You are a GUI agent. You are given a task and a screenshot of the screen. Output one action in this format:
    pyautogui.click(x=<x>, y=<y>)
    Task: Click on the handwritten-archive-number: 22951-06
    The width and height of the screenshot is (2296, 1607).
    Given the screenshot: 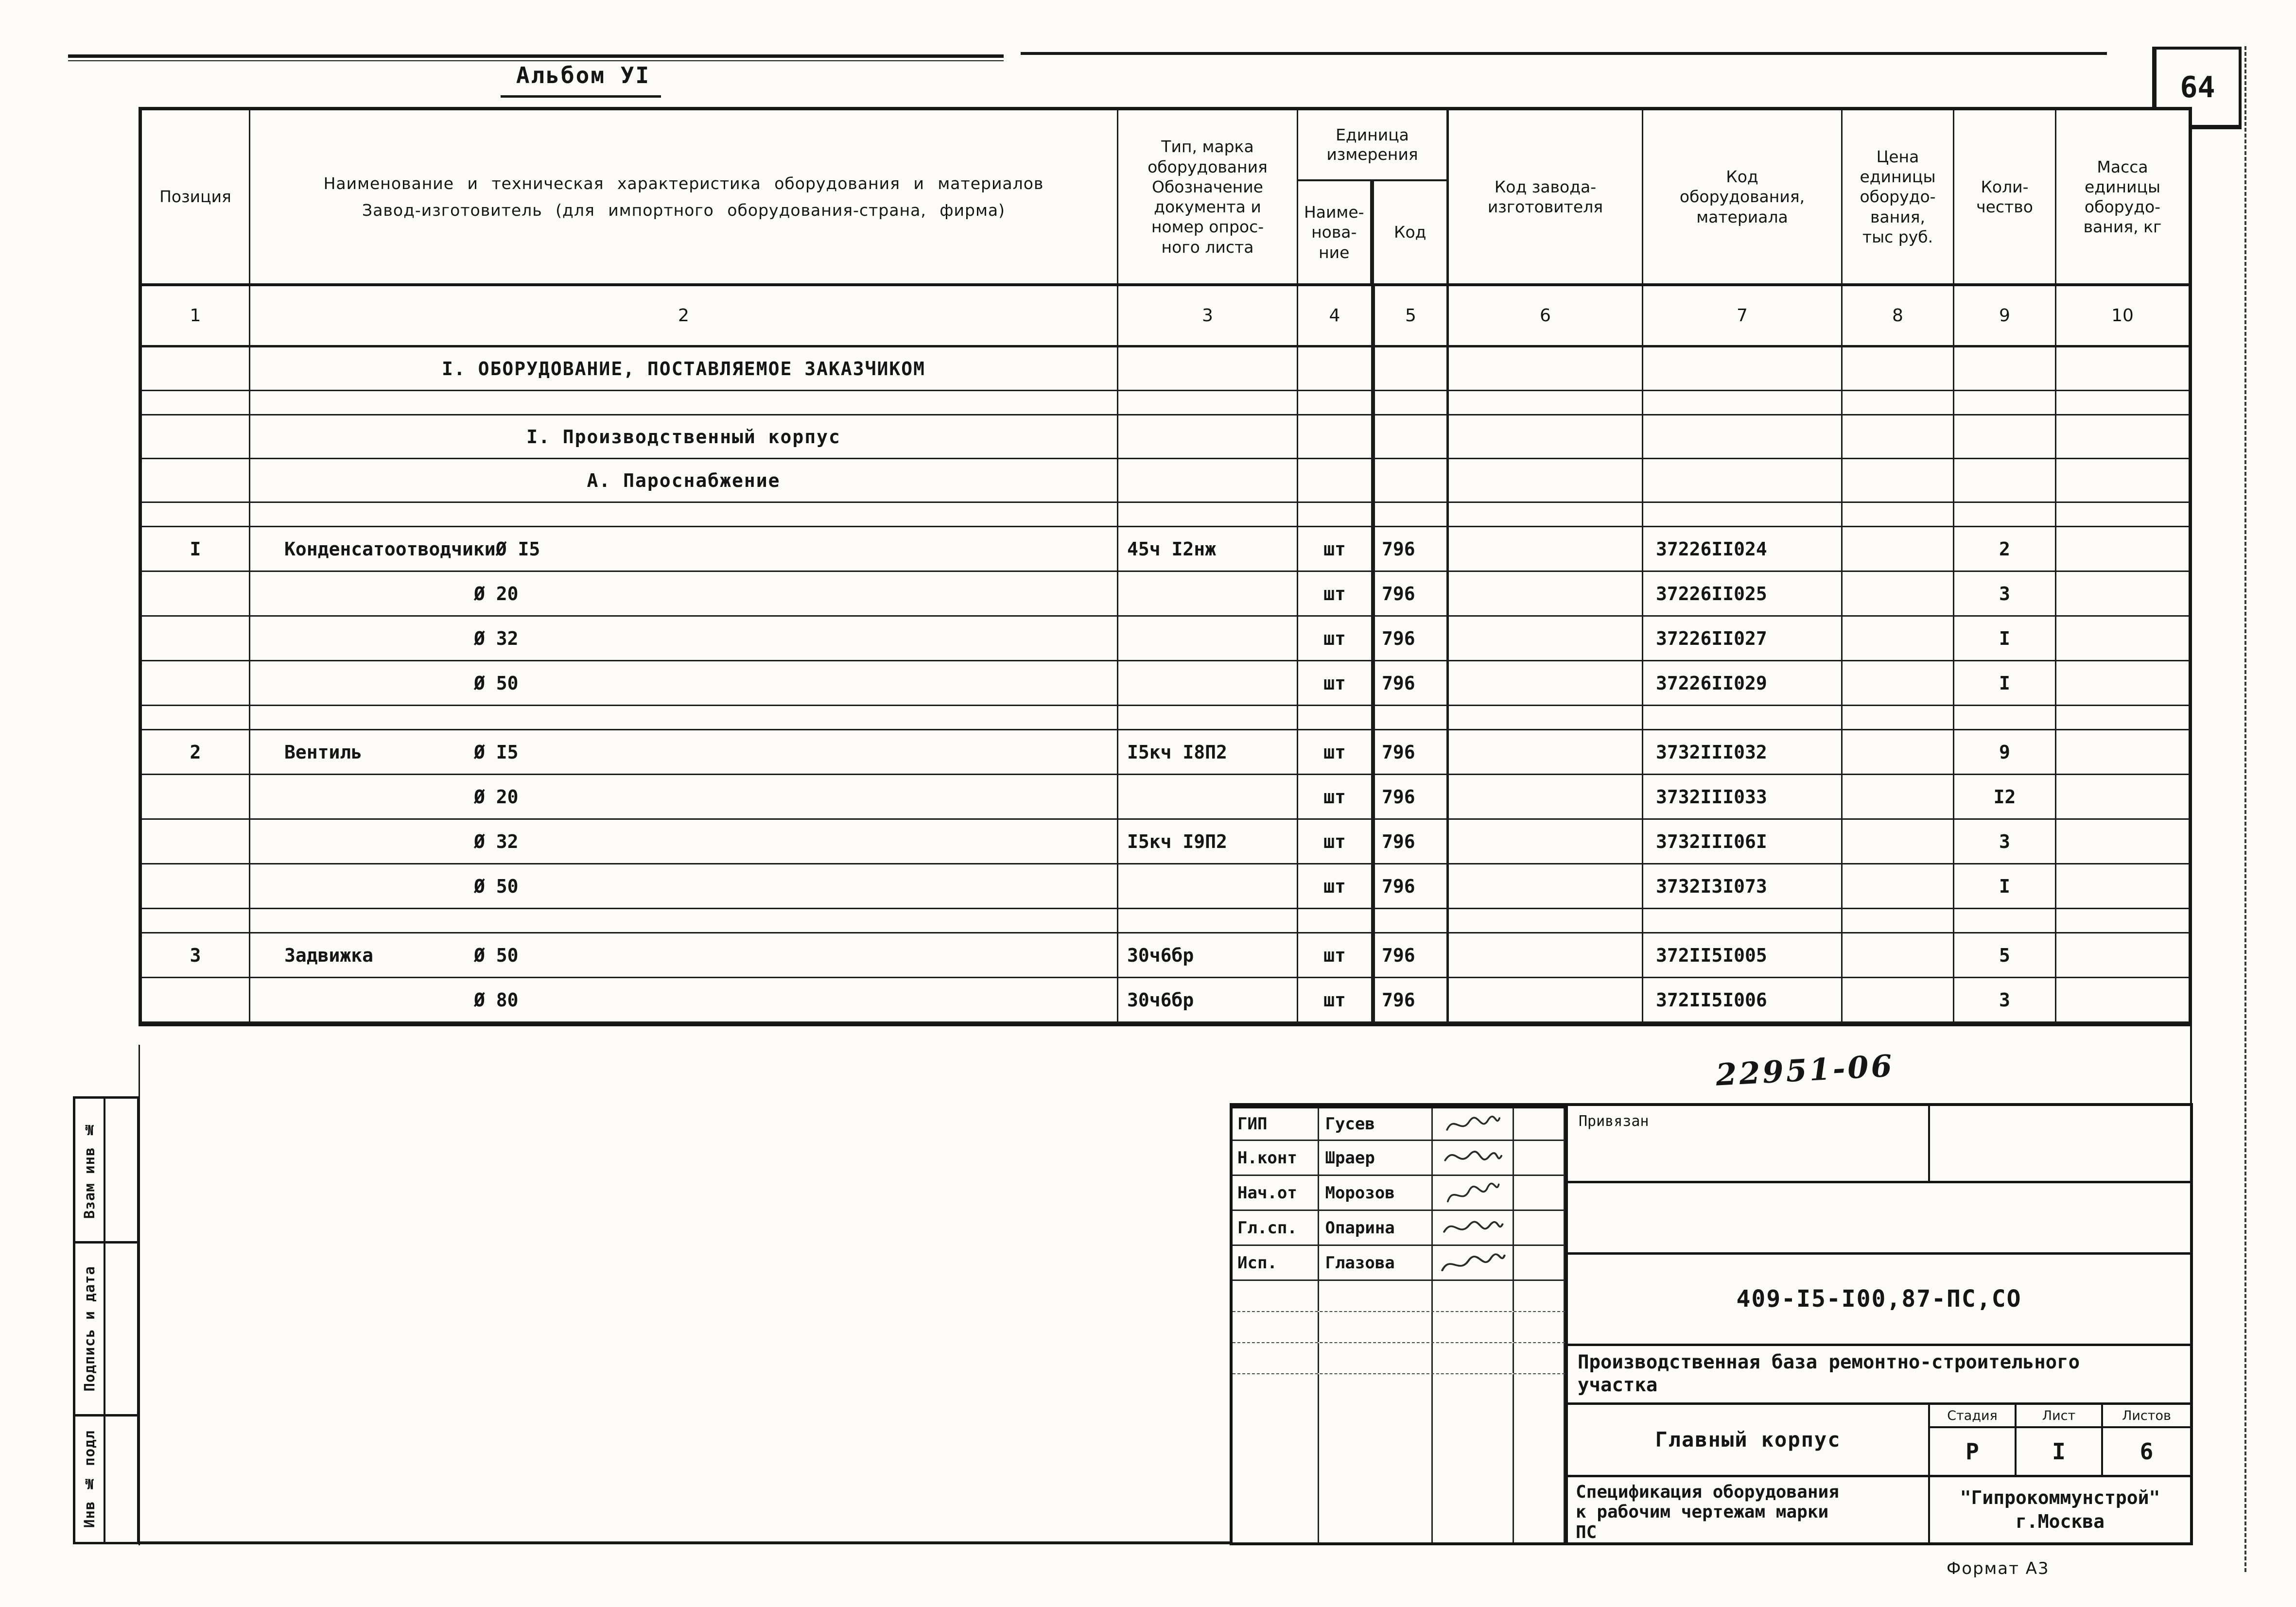 What is the action you would take?
    pyautogui.click(x=1805, y=1070)
    